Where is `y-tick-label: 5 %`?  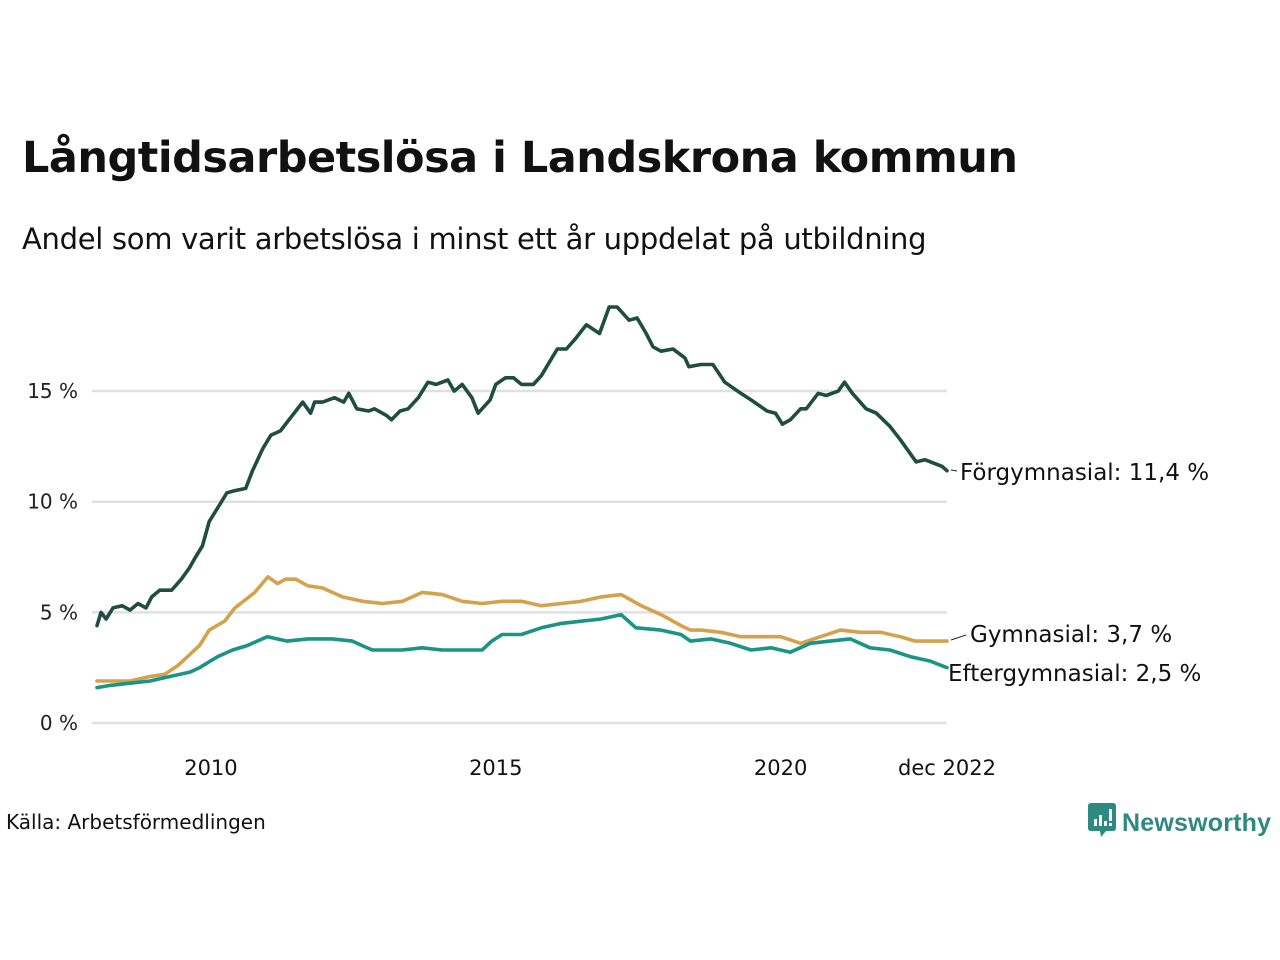
y-tick-label: 5 % is located at coordinates (59, 612).